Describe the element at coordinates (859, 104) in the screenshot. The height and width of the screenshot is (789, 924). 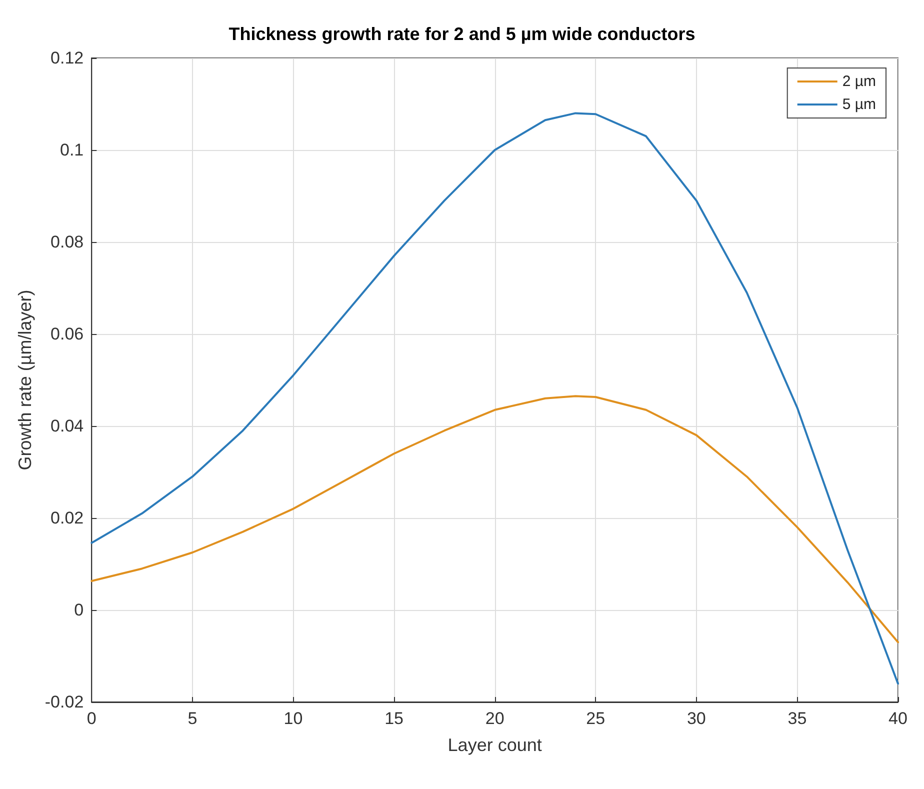
I see `legend-label: 5 µm` at that location.